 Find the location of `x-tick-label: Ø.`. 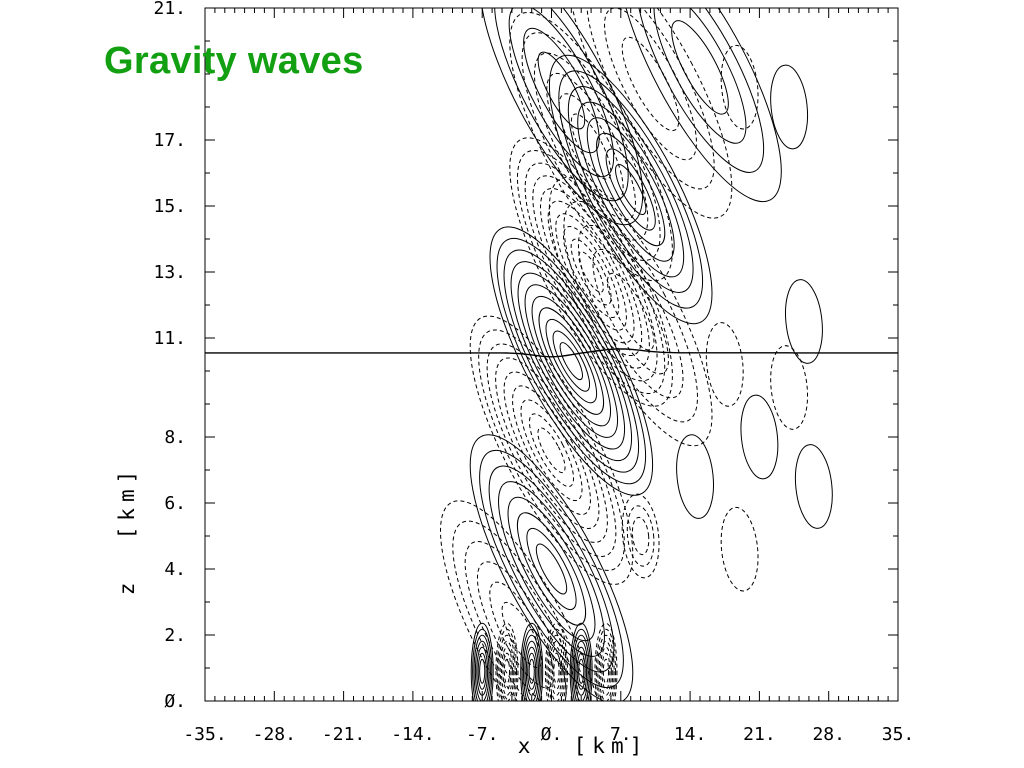

x-tick-label: Ø. is located at coordinates (552, 734).